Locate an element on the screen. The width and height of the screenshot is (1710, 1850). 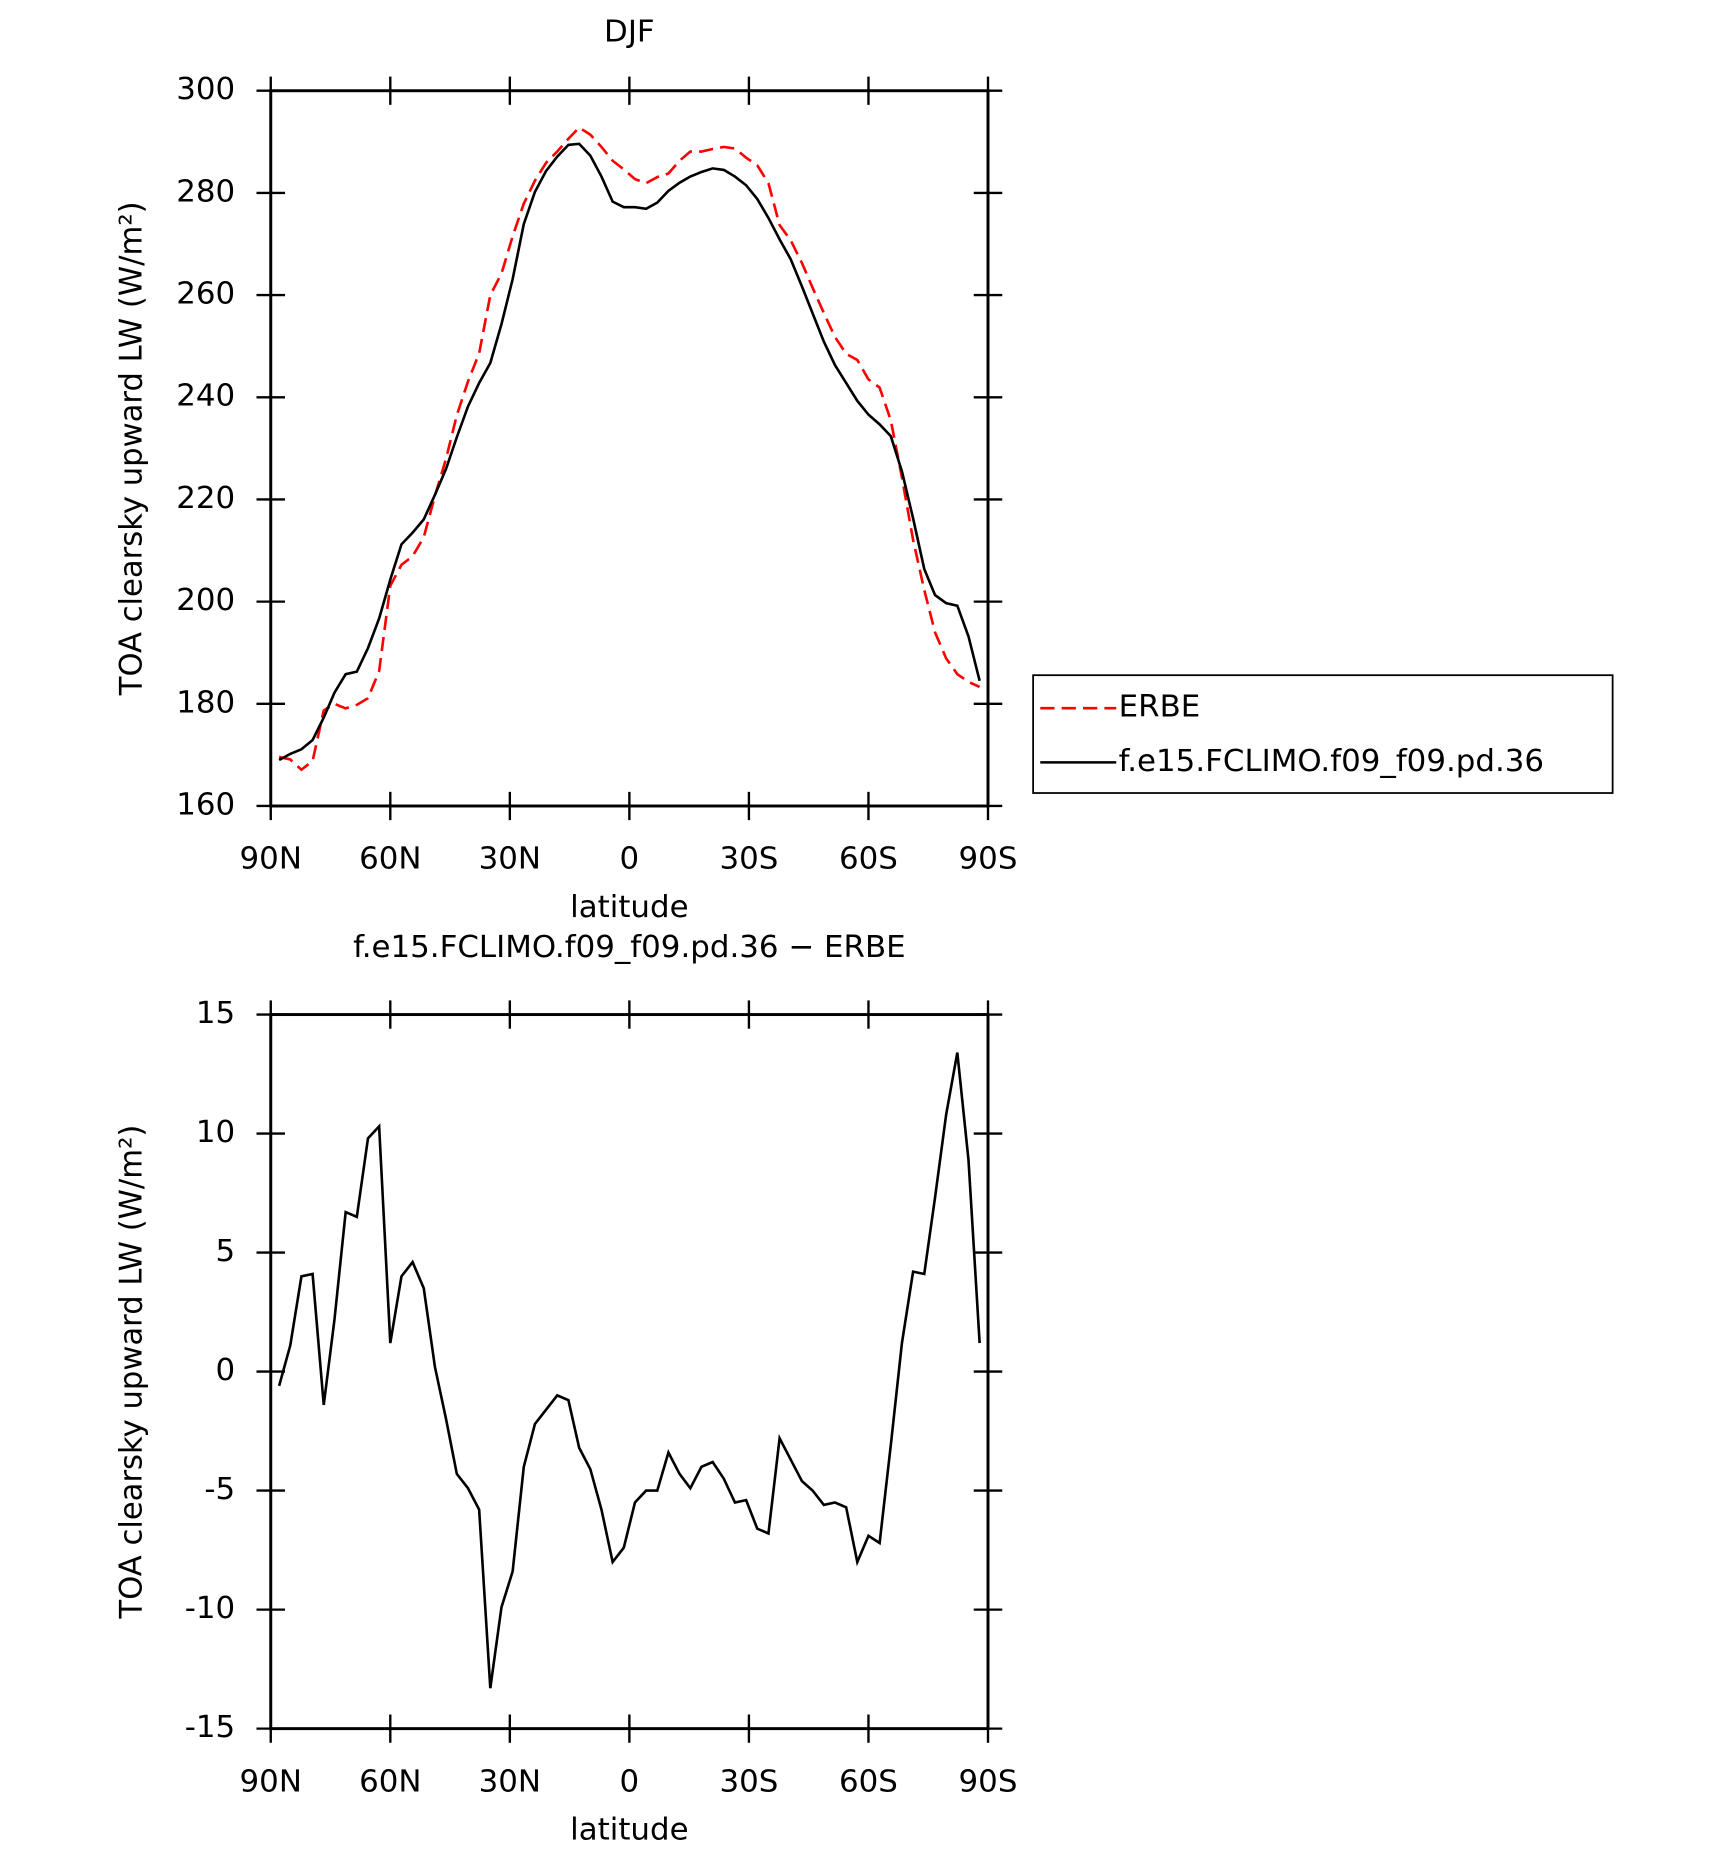
y-tick-label: 300 is located at coordinates (205, 89).